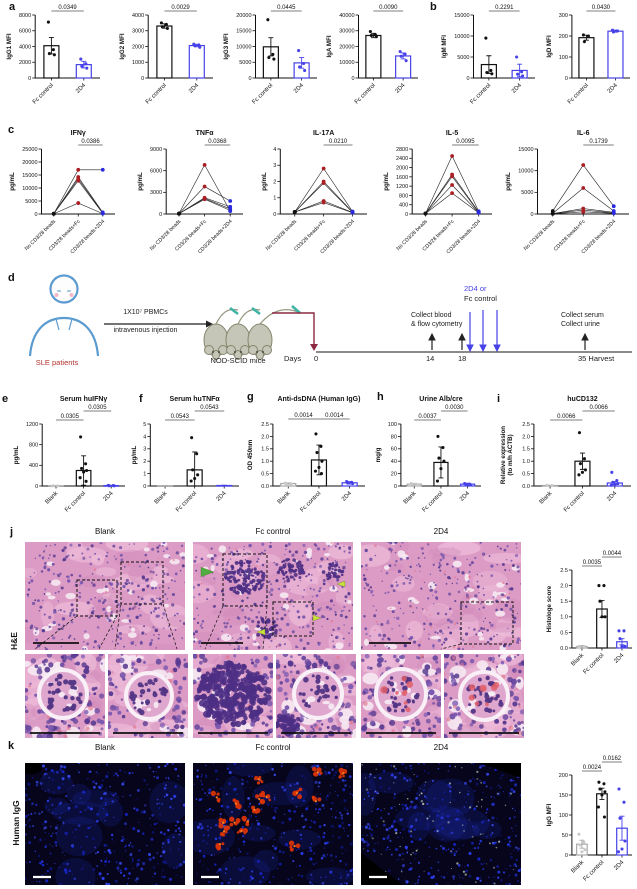 Image resolution: width=637 pixels, height=889 pixels. Describe the element at coordinates (499, 399) in the screenshot. I see `panel-i-label: i` at that location.